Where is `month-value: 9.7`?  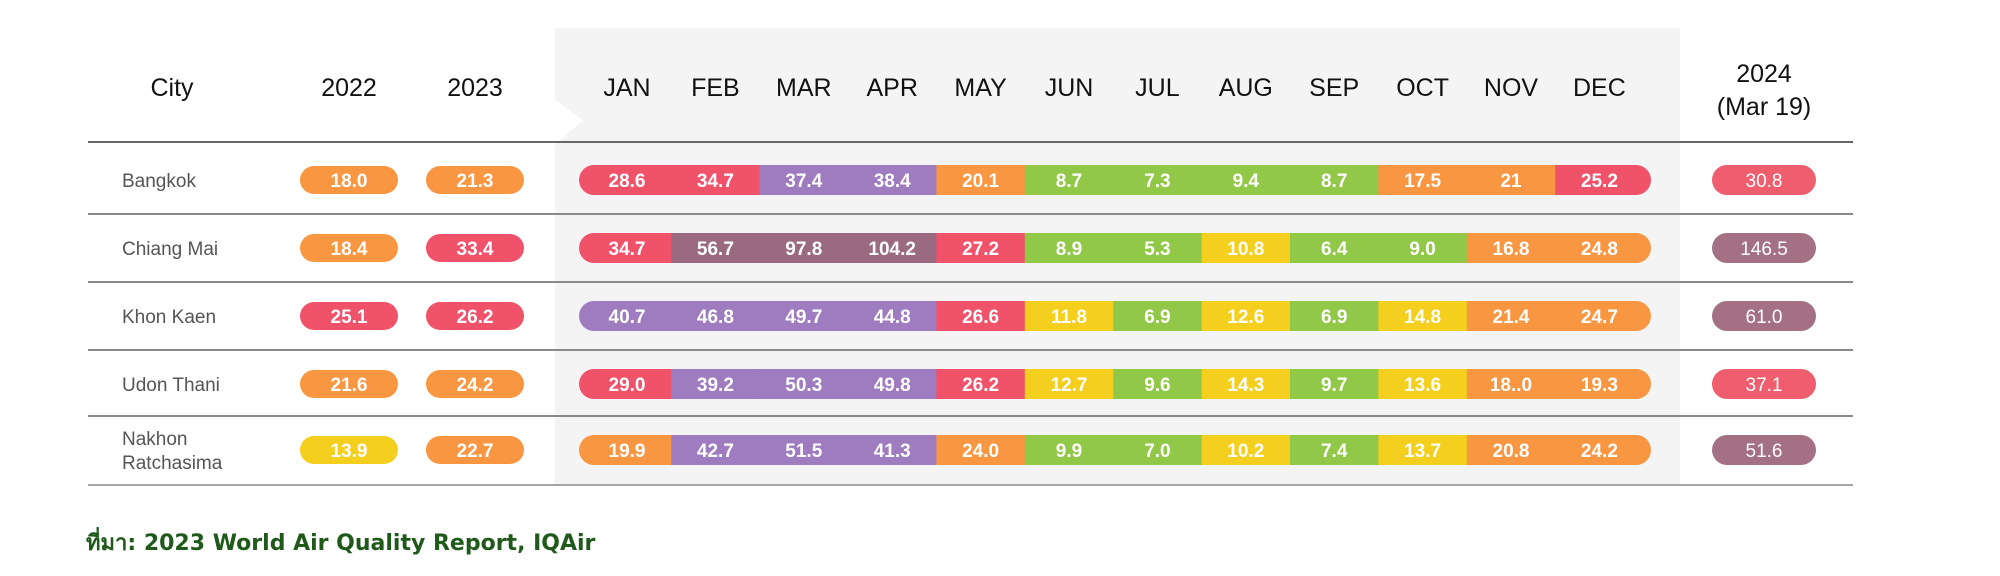
month-value: 9.7 is located at coordinates (1334, 385).